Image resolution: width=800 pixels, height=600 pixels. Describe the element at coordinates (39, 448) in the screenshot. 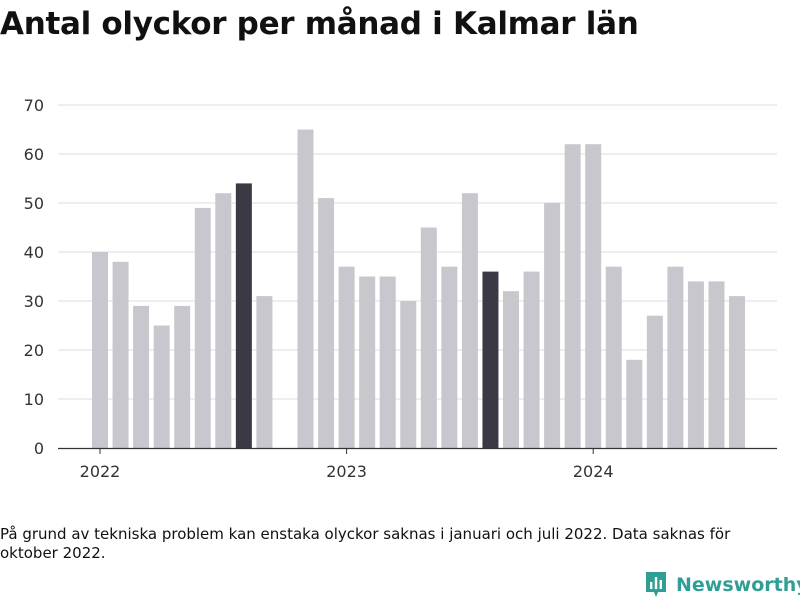

I see `y-tick-label: 0` at that location.